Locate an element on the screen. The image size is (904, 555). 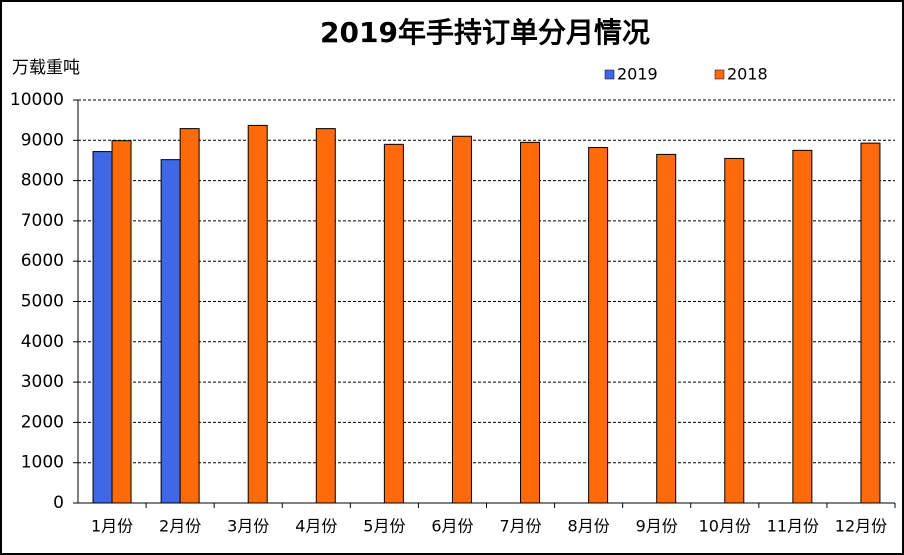
y-tick-label: 10000 is located at coordinates (37, 100).